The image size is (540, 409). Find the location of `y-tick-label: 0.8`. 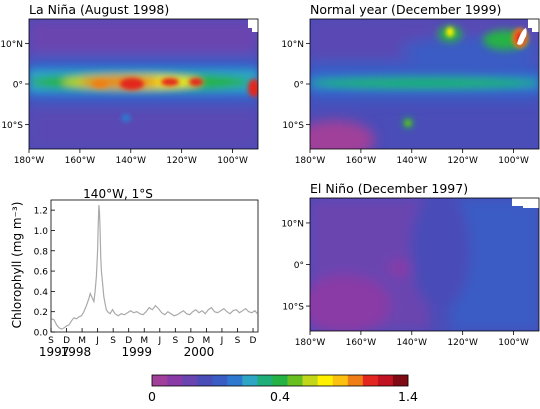

y-tick-label: 0.8 is located at coordinates (41, 252).